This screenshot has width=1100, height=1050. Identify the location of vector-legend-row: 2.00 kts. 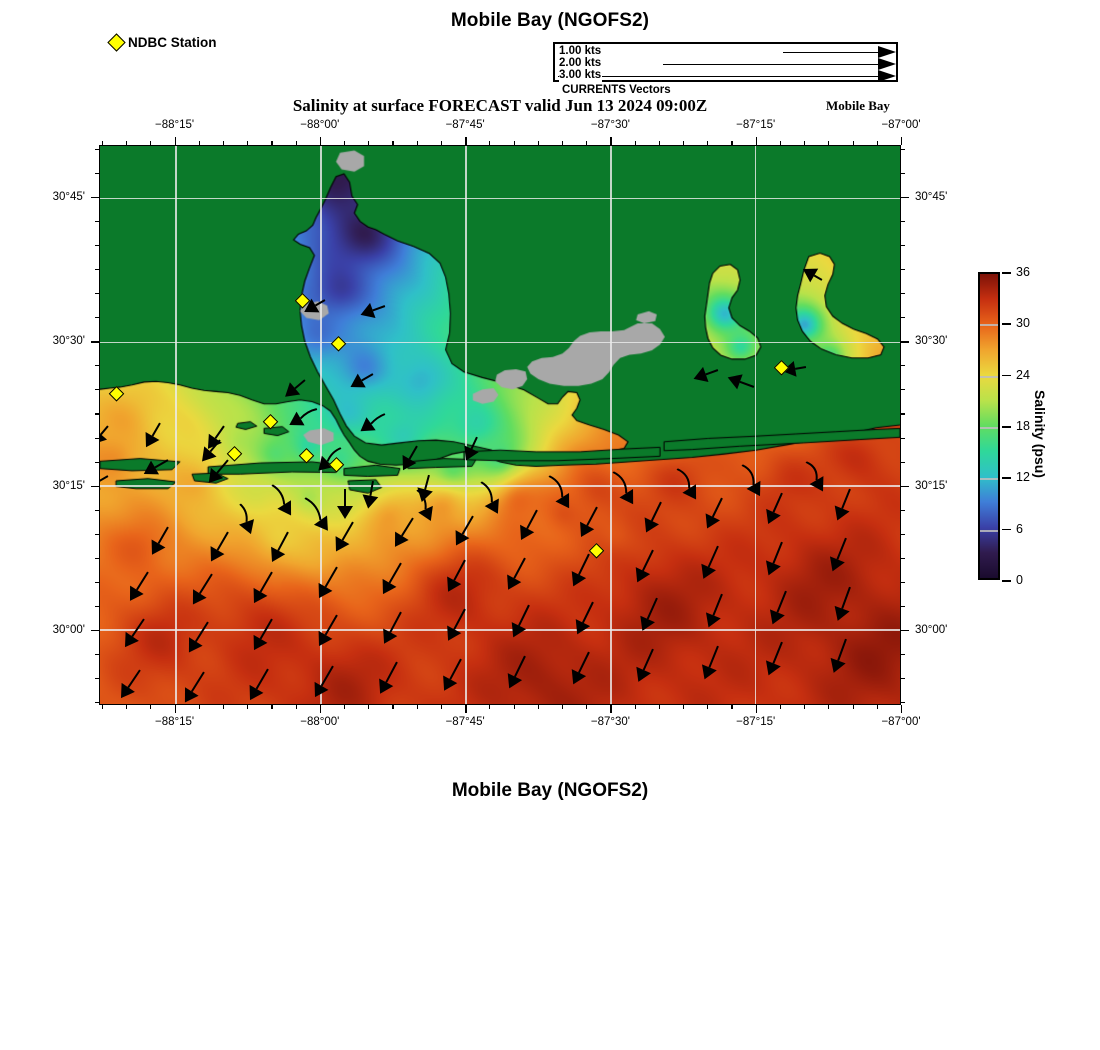
(725, 64).